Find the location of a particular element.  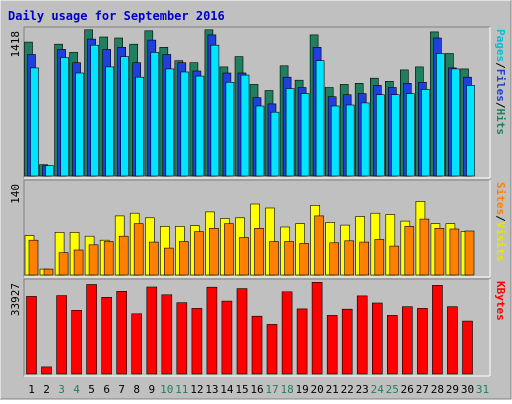

x-tick-label-19: 19 is located at coordinates (301, 389).